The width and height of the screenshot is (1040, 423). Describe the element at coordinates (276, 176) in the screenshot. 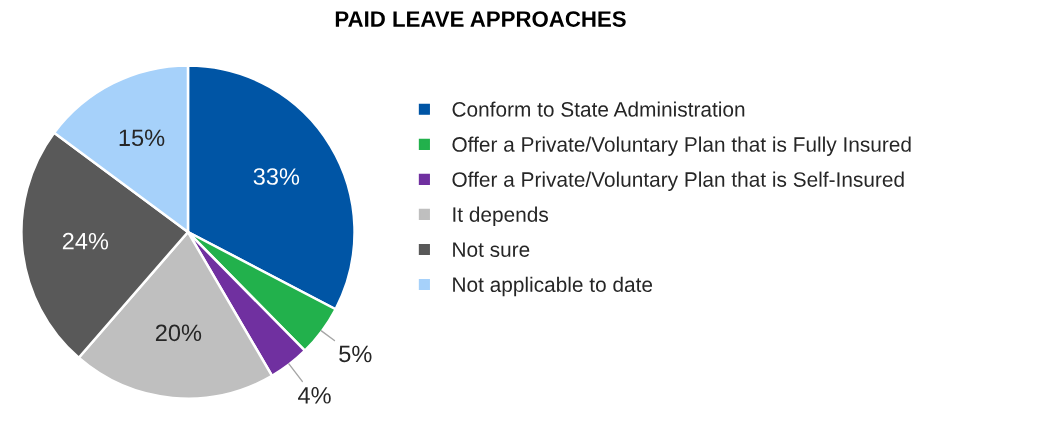

I see `data-label: 33%` at that location.